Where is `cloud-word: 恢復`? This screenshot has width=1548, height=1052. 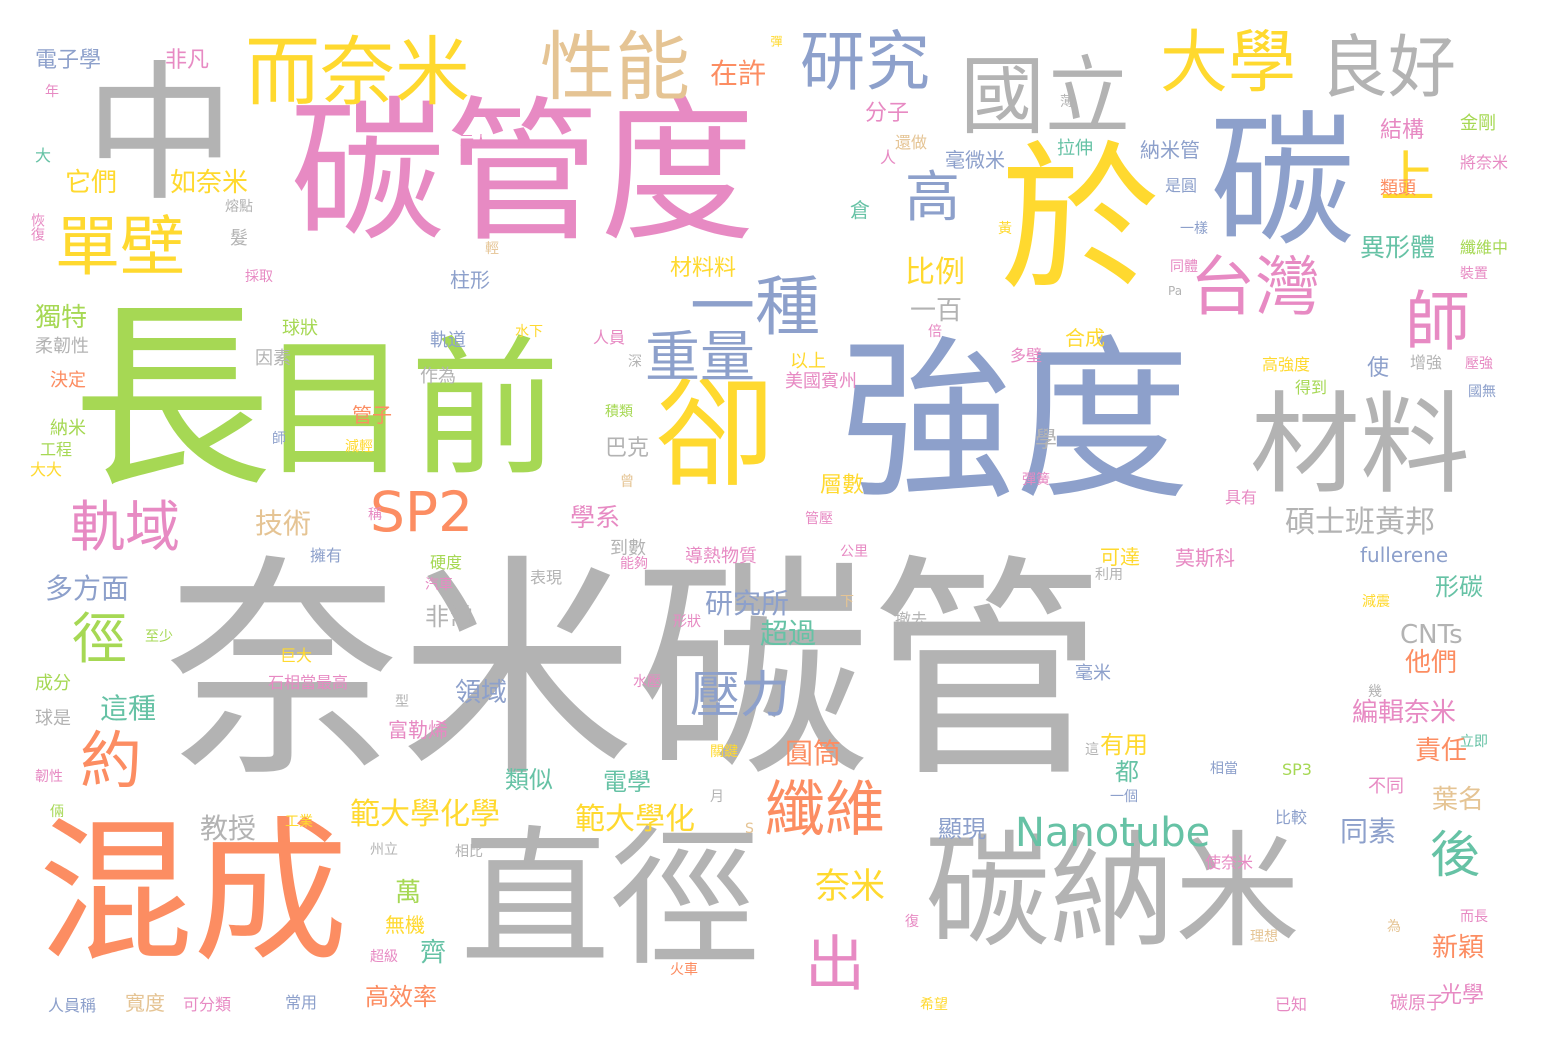 cloud-word: 恢復 is located at coordinates (37, 227).